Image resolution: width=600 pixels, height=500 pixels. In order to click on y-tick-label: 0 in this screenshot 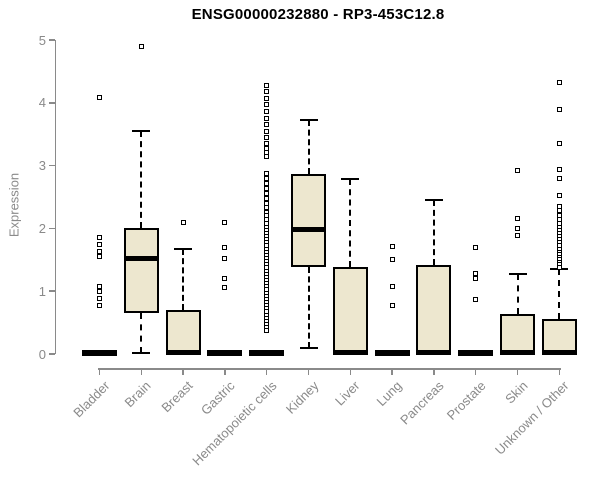, I will do `click(42, 354)`.